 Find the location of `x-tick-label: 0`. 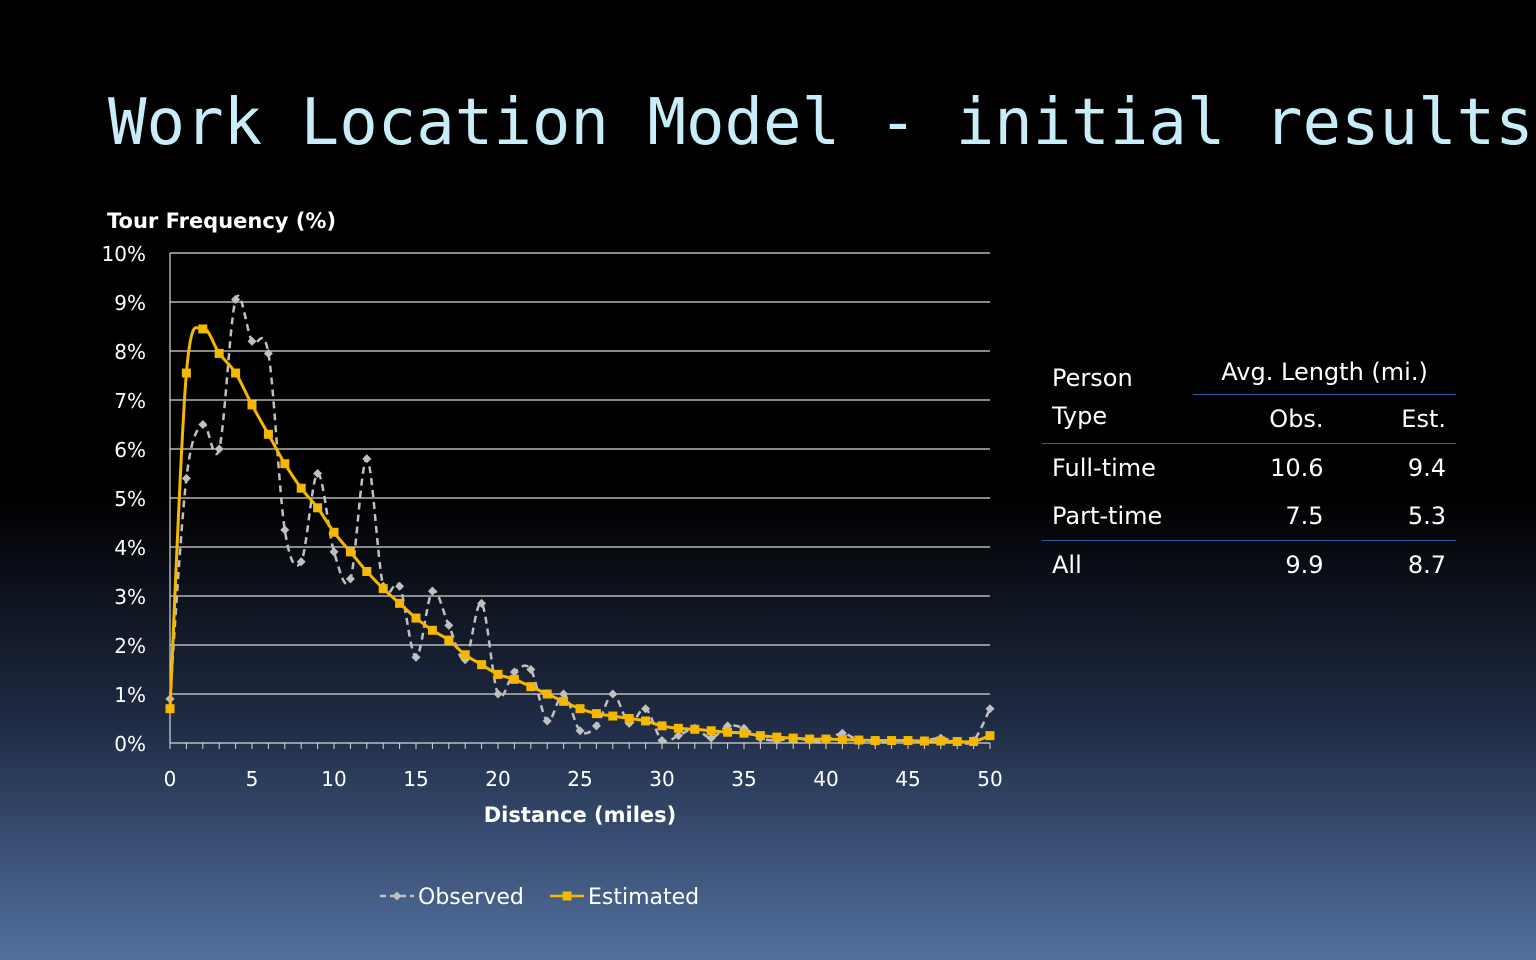

x-tick-label: 0 is located at coordinates (170, 779).